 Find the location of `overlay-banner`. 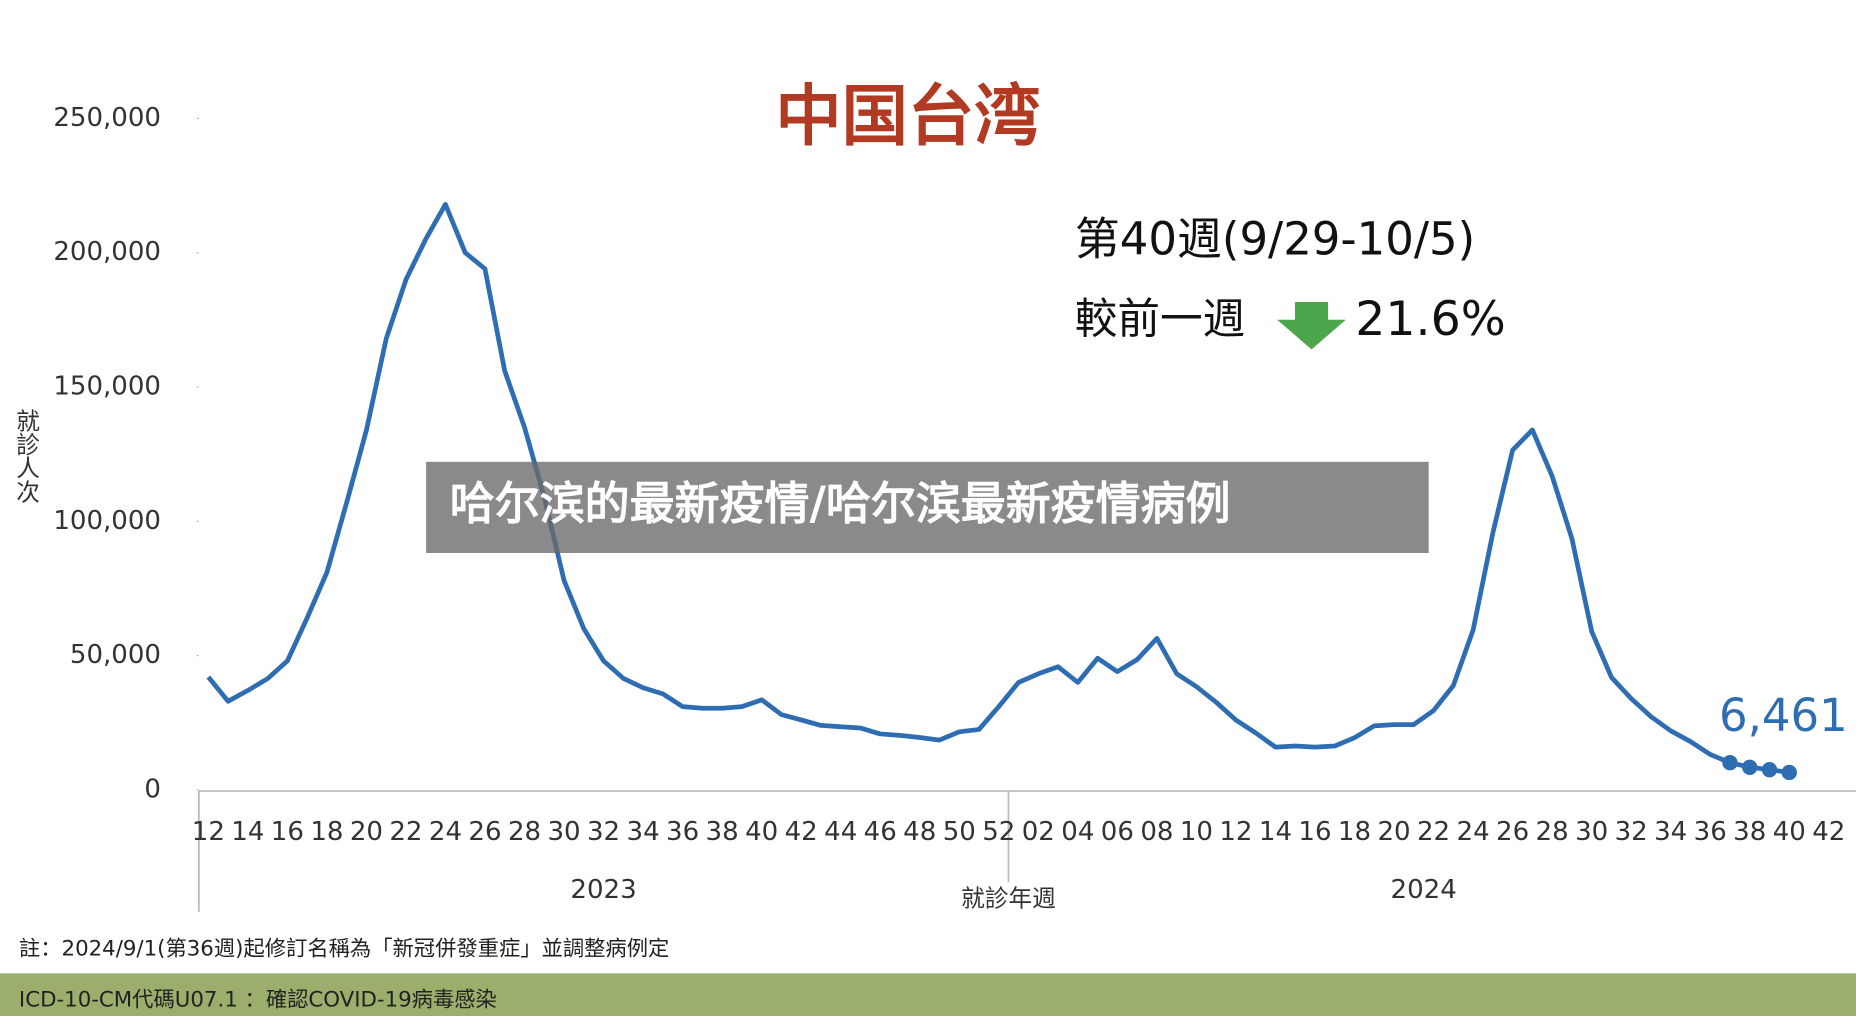

overlay-banner is located at coordinates (927, 507).